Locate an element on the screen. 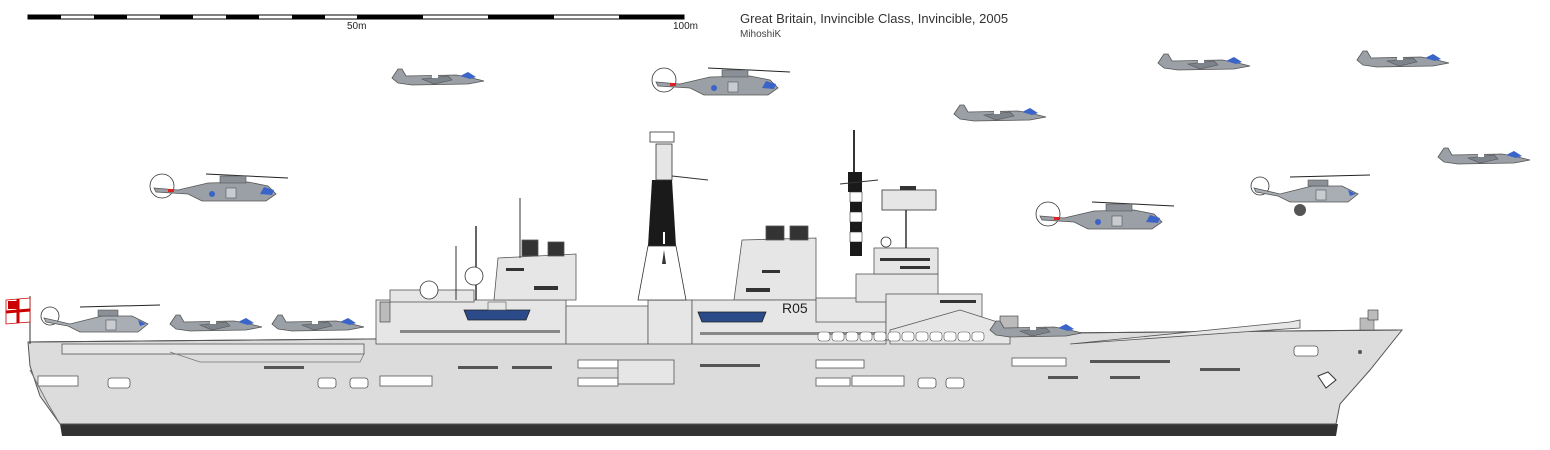 This screenshot has width=1550, height=450. radar-array is located at coordinates (908, 217).